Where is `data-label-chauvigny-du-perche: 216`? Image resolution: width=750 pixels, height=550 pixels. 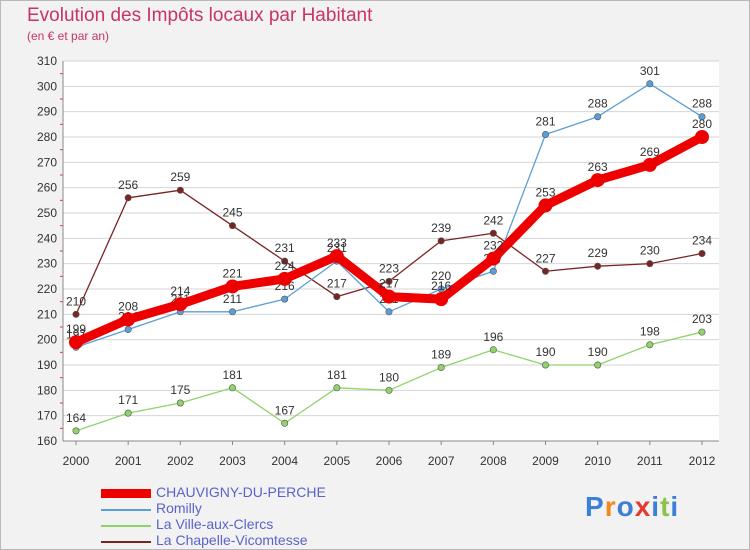 data-label-chauvigny-du-perche: 216 is located at coordinates (441, 286).